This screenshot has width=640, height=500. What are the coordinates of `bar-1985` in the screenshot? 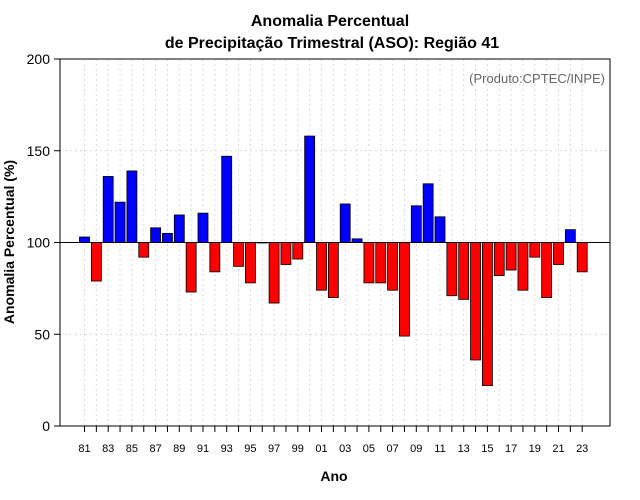 It's located at (132, 206).